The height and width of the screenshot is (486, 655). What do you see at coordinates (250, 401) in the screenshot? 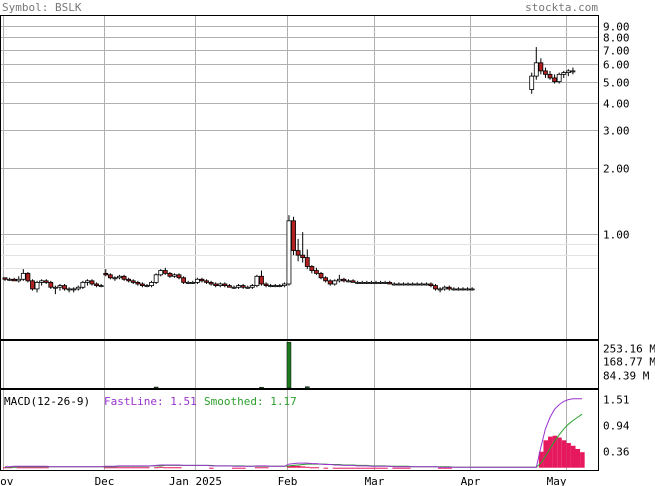
I see `macd-smoothed-label: Smoothed: 1.17` at bounding box center [250, 401].